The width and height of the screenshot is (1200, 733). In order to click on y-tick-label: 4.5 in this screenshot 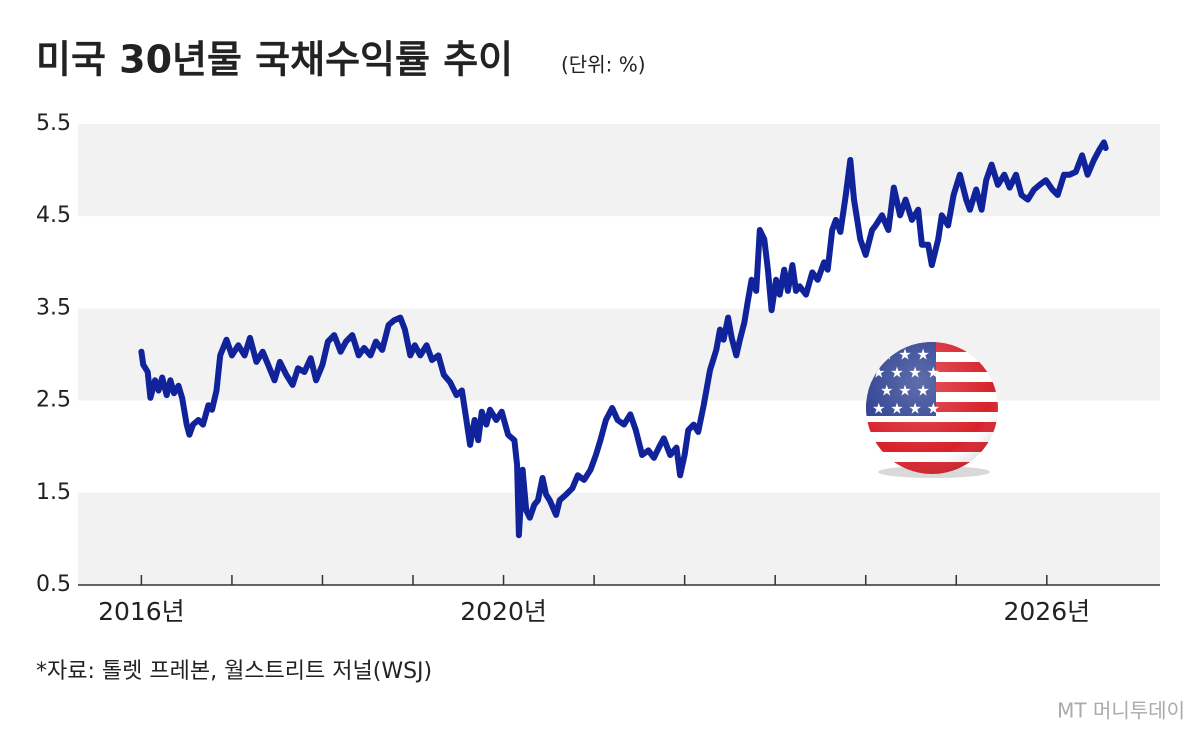, I will do `click(53, 215)`.